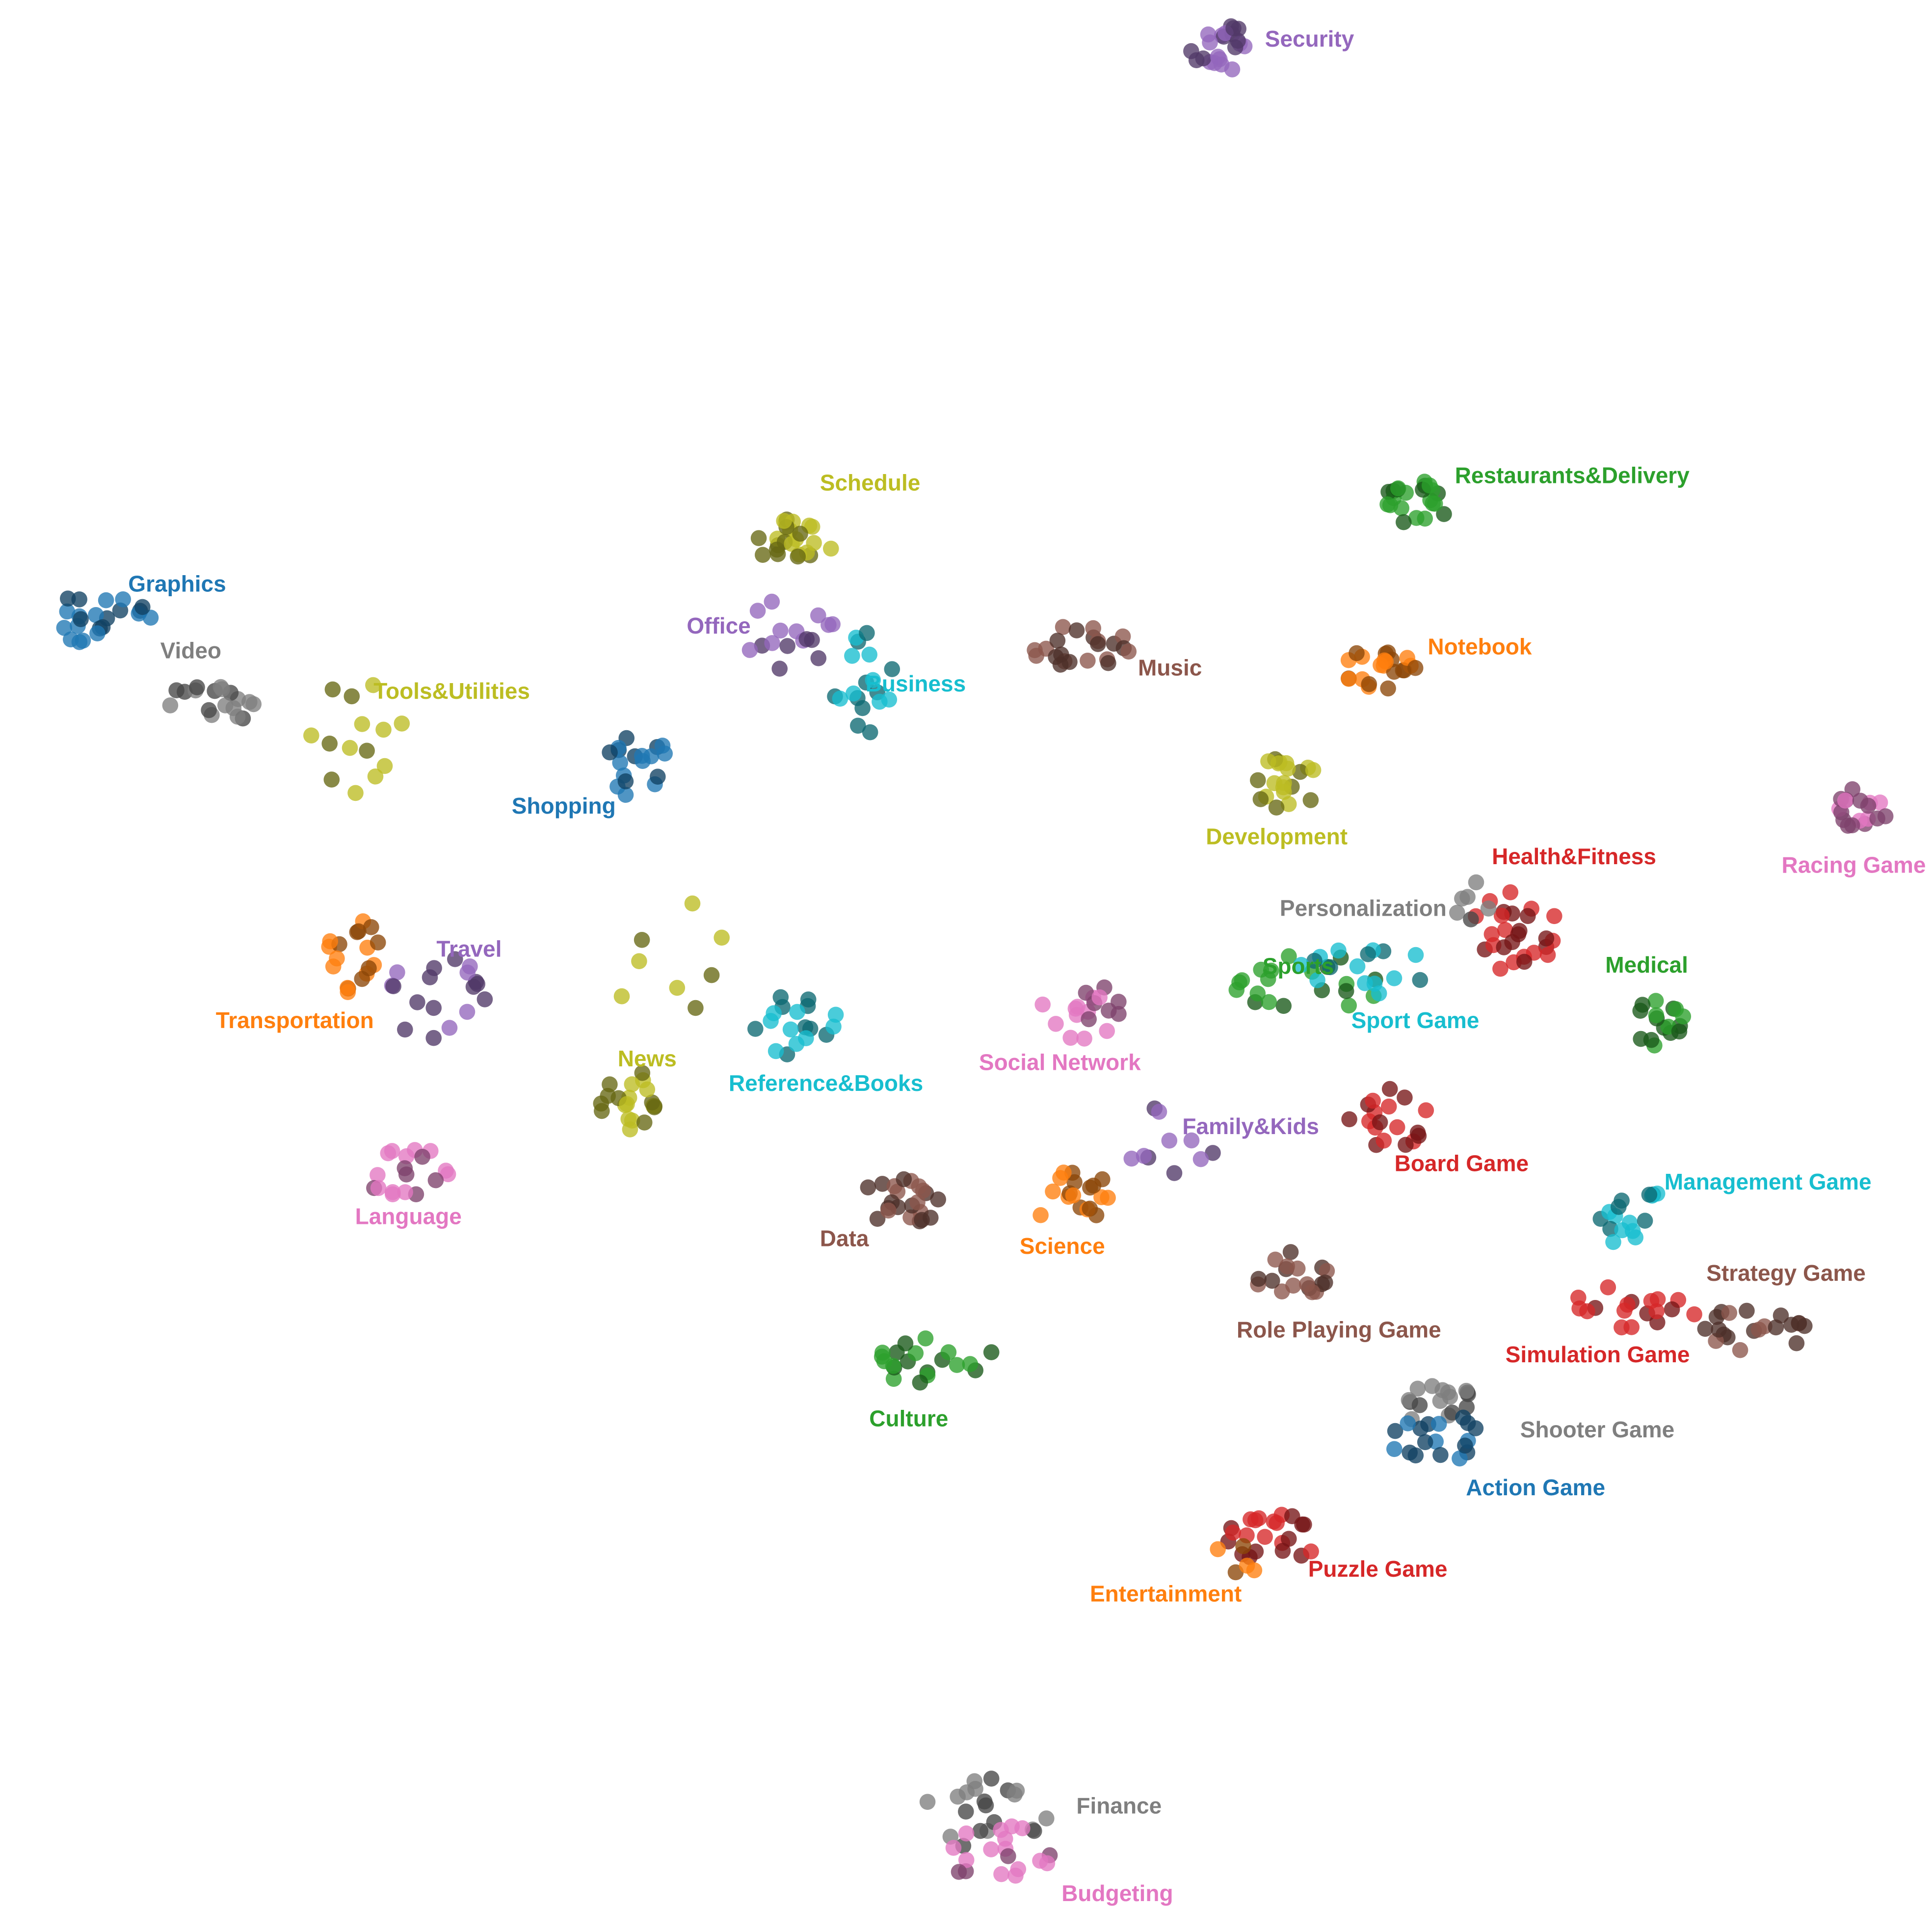  Describe the element at coordinates (916, 684) in the screenshot. I see `cluster-label: Business` at that location.